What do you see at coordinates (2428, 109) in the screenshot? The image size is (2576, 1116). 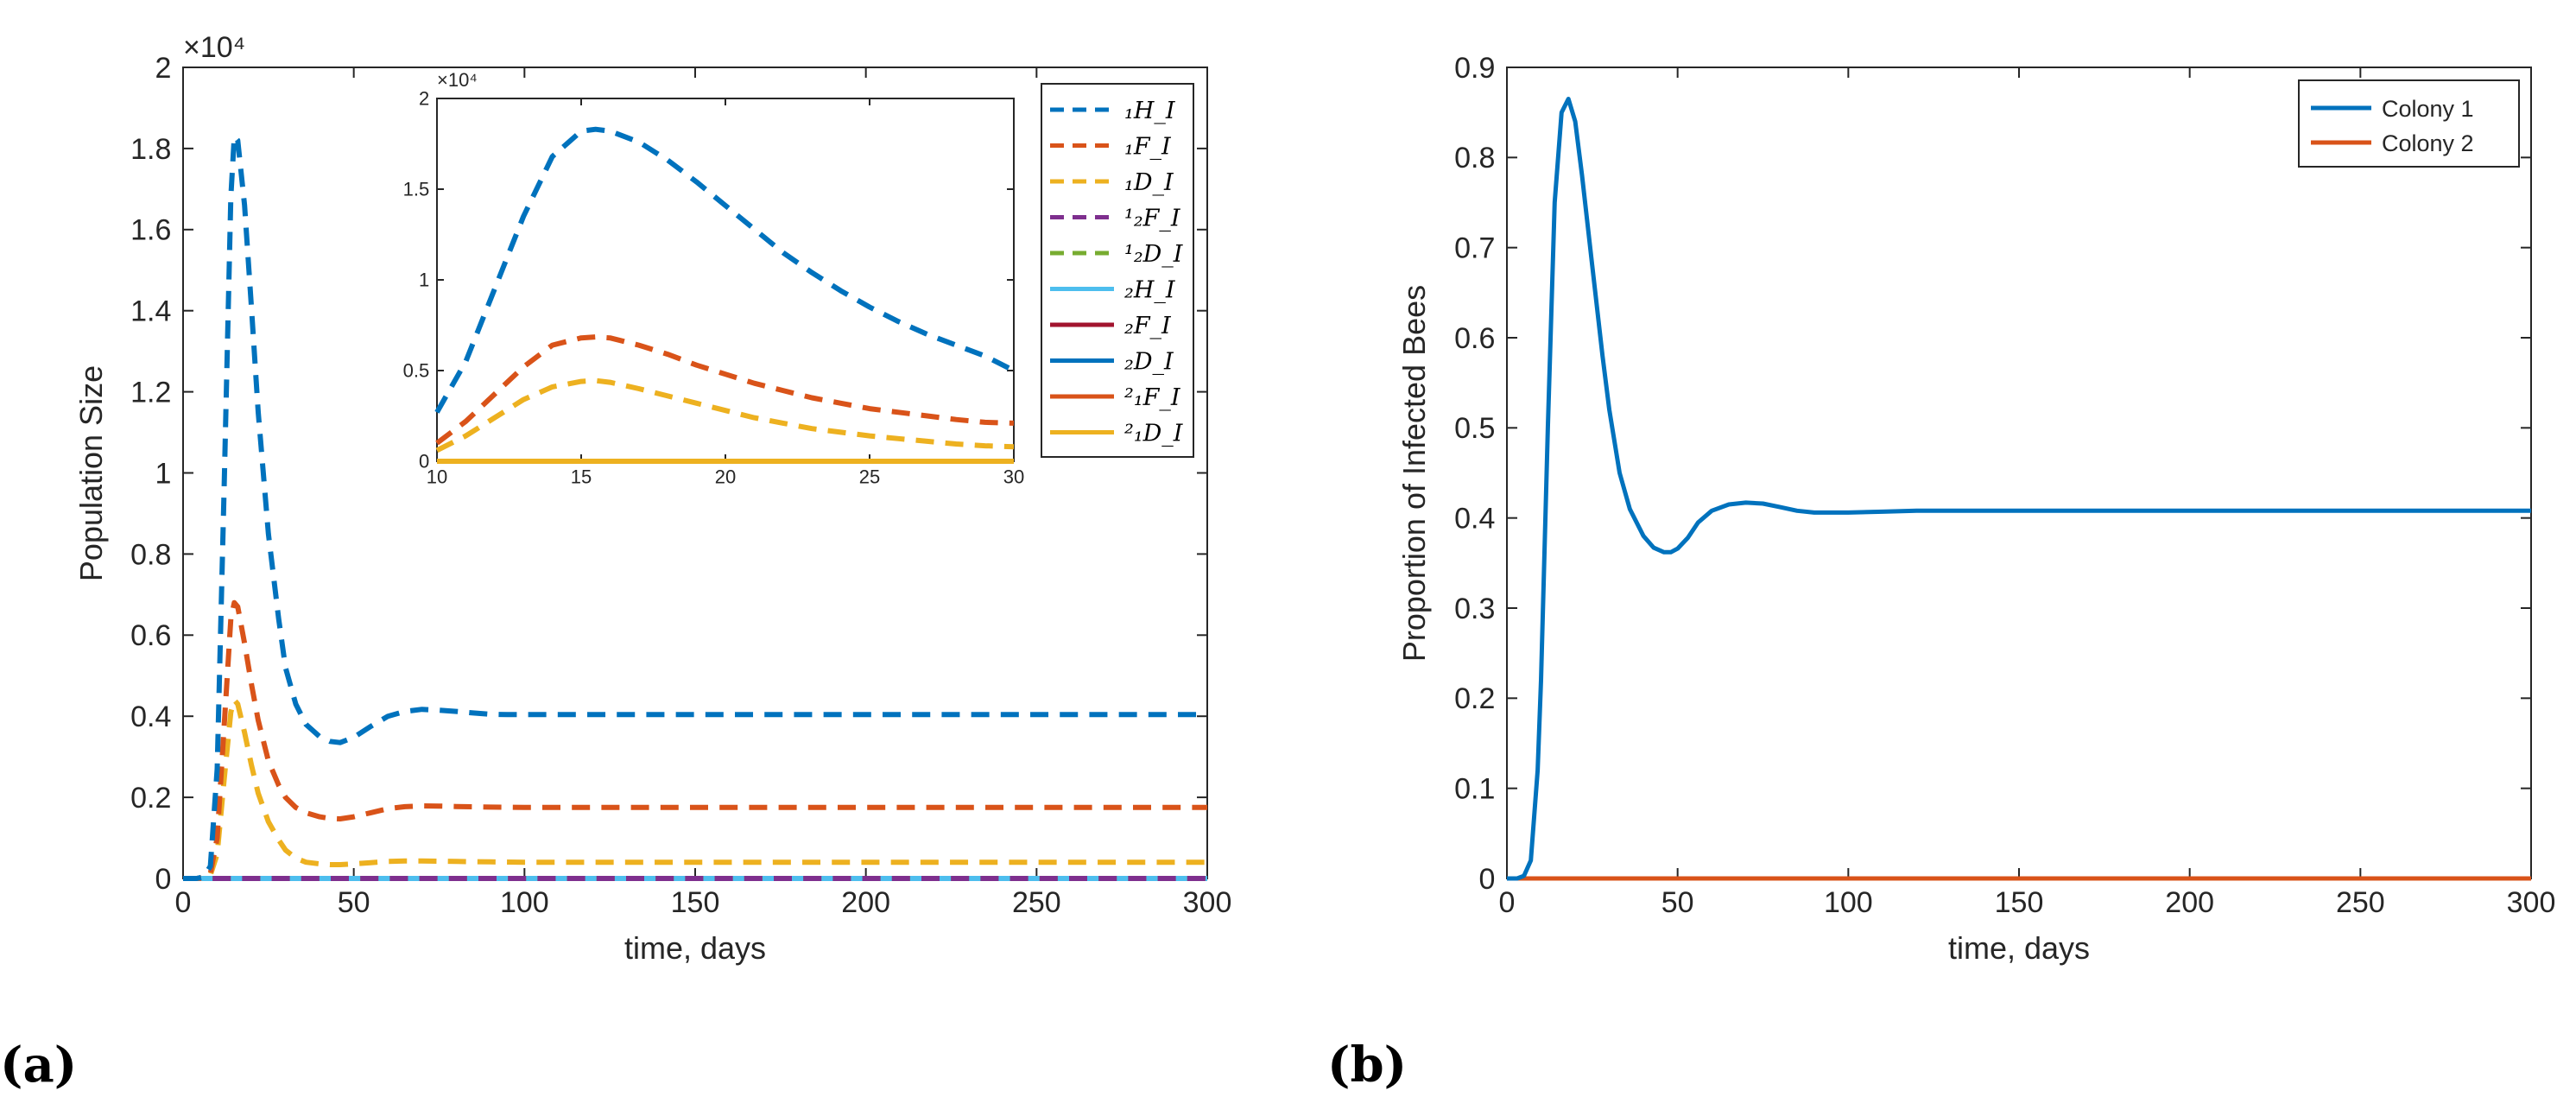 I see `chart-b-legend-label: Colony 1` at bounding box center [2428, 109].